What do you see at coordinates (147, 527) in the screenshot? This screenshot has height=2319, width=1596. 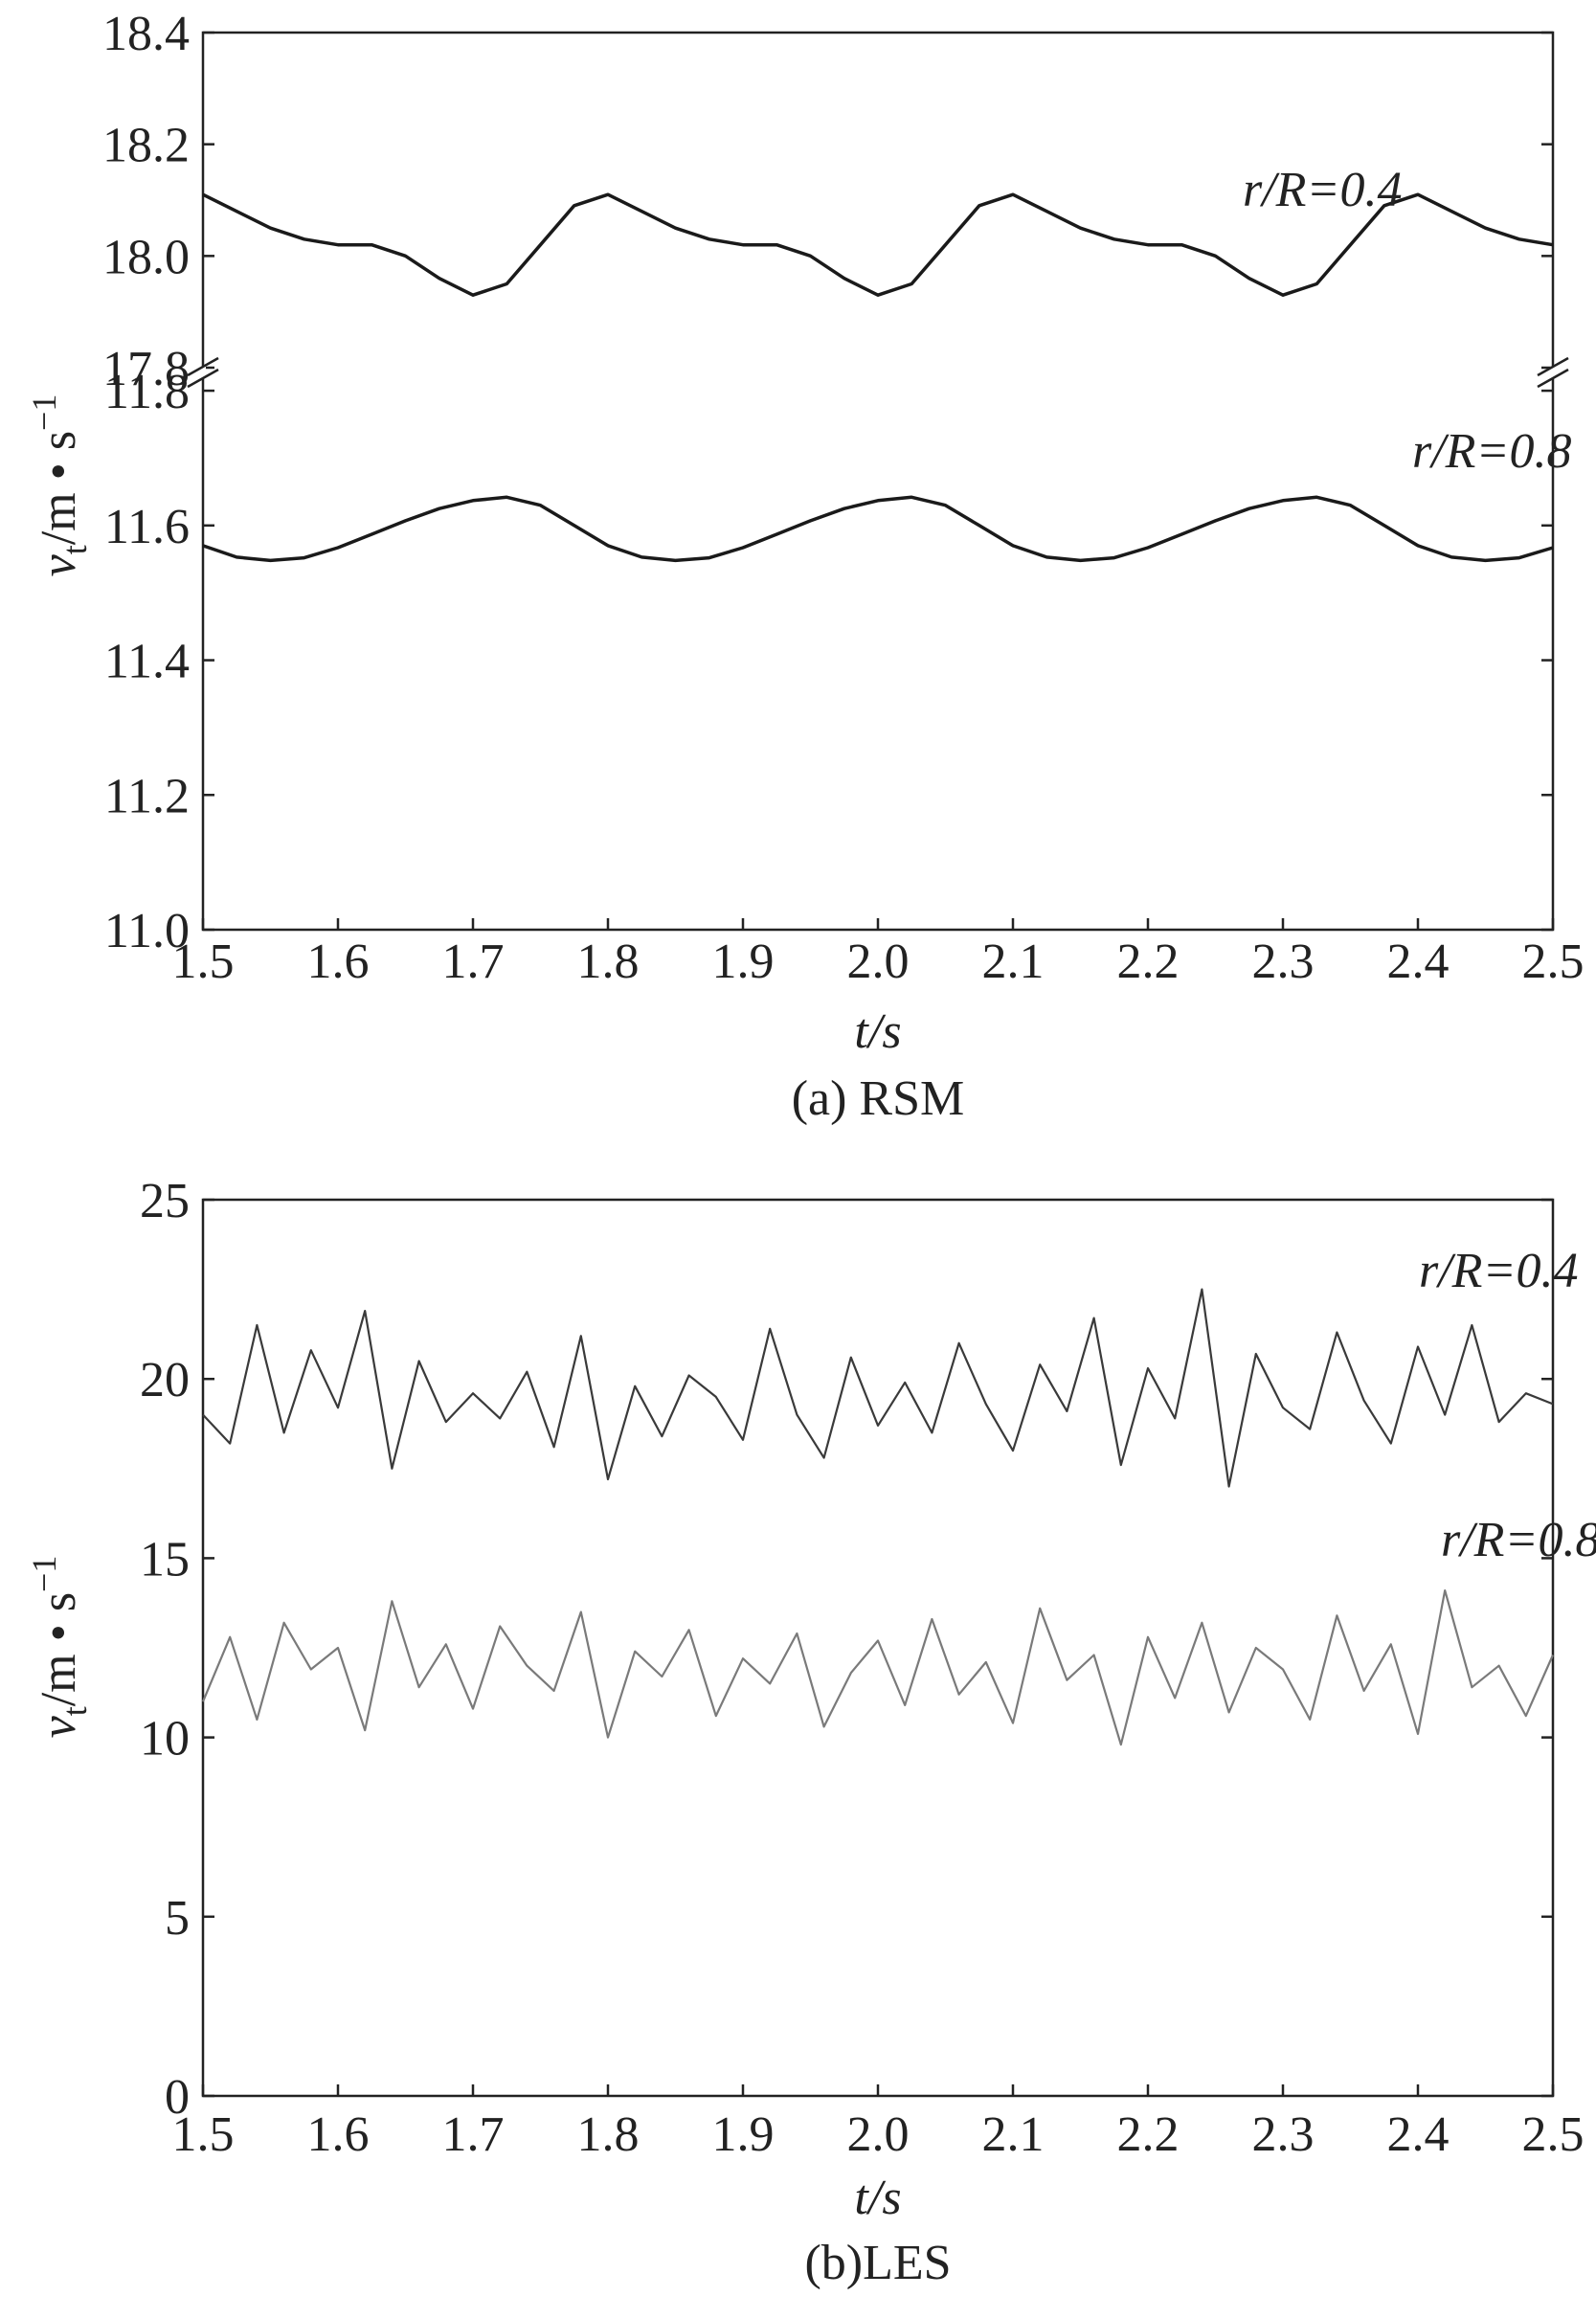 I see `y-tick-label: 11.6` at bounding box center [147, 527].